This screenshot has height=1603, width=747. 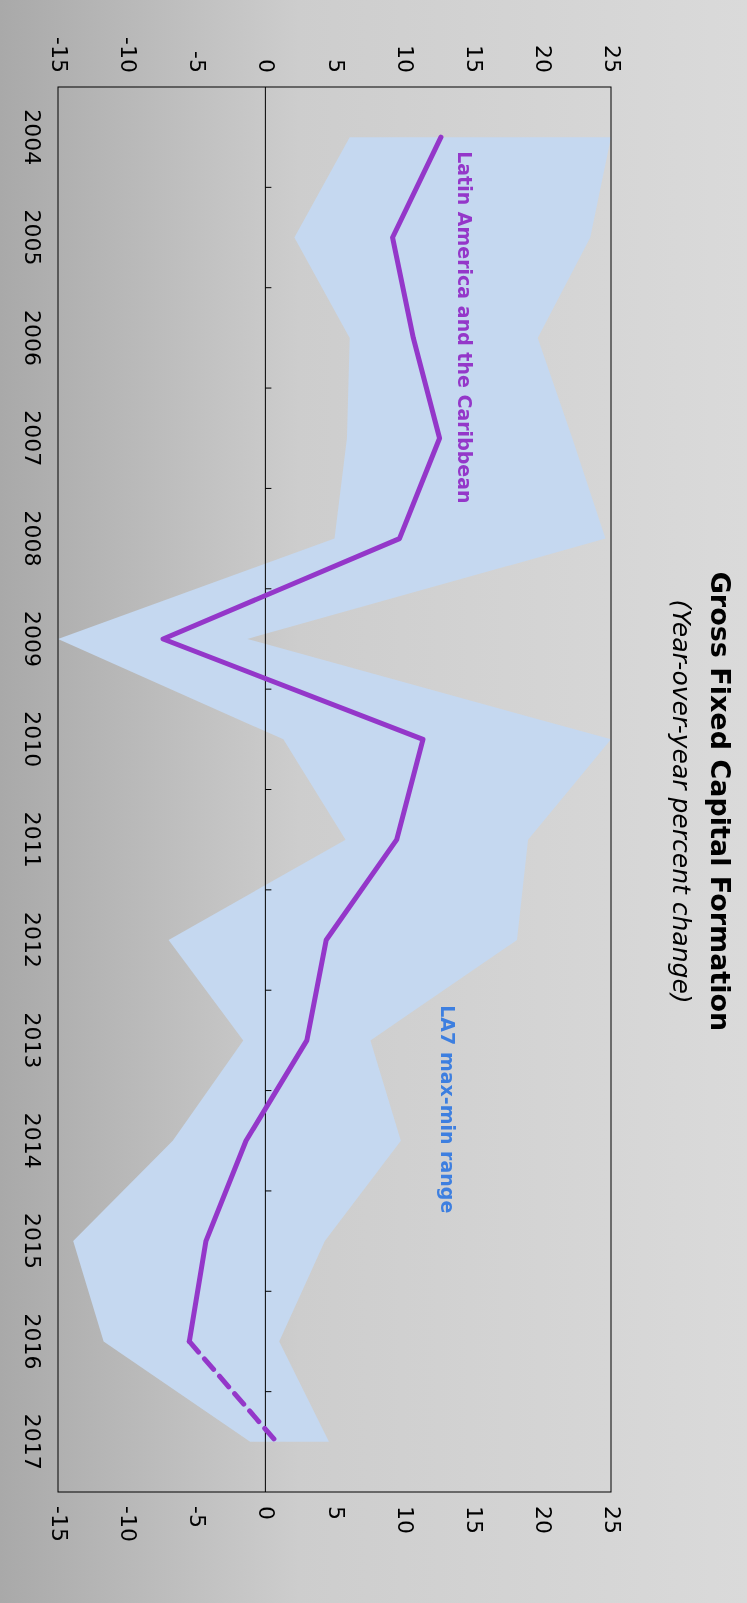 I want to click on x2-tick-label: 5, so click(x=336, y=1513).